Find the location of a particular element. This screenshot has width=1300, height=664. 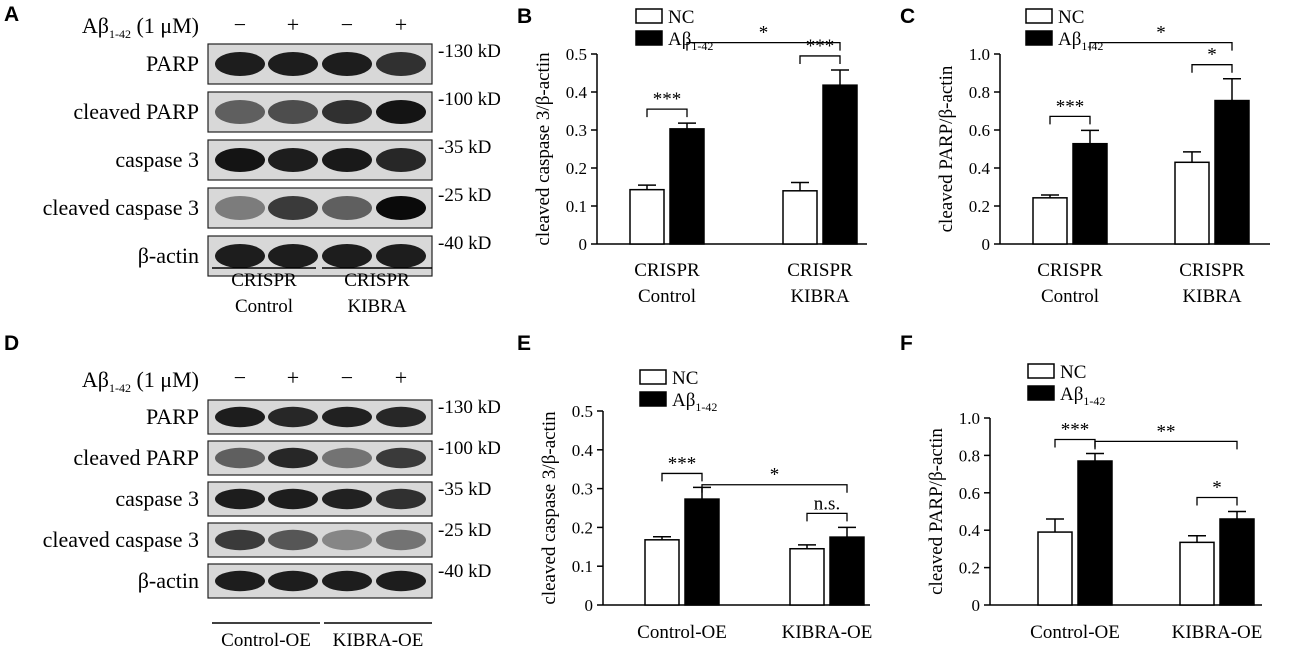

group-label: Control is located at coordinates (264, 306).